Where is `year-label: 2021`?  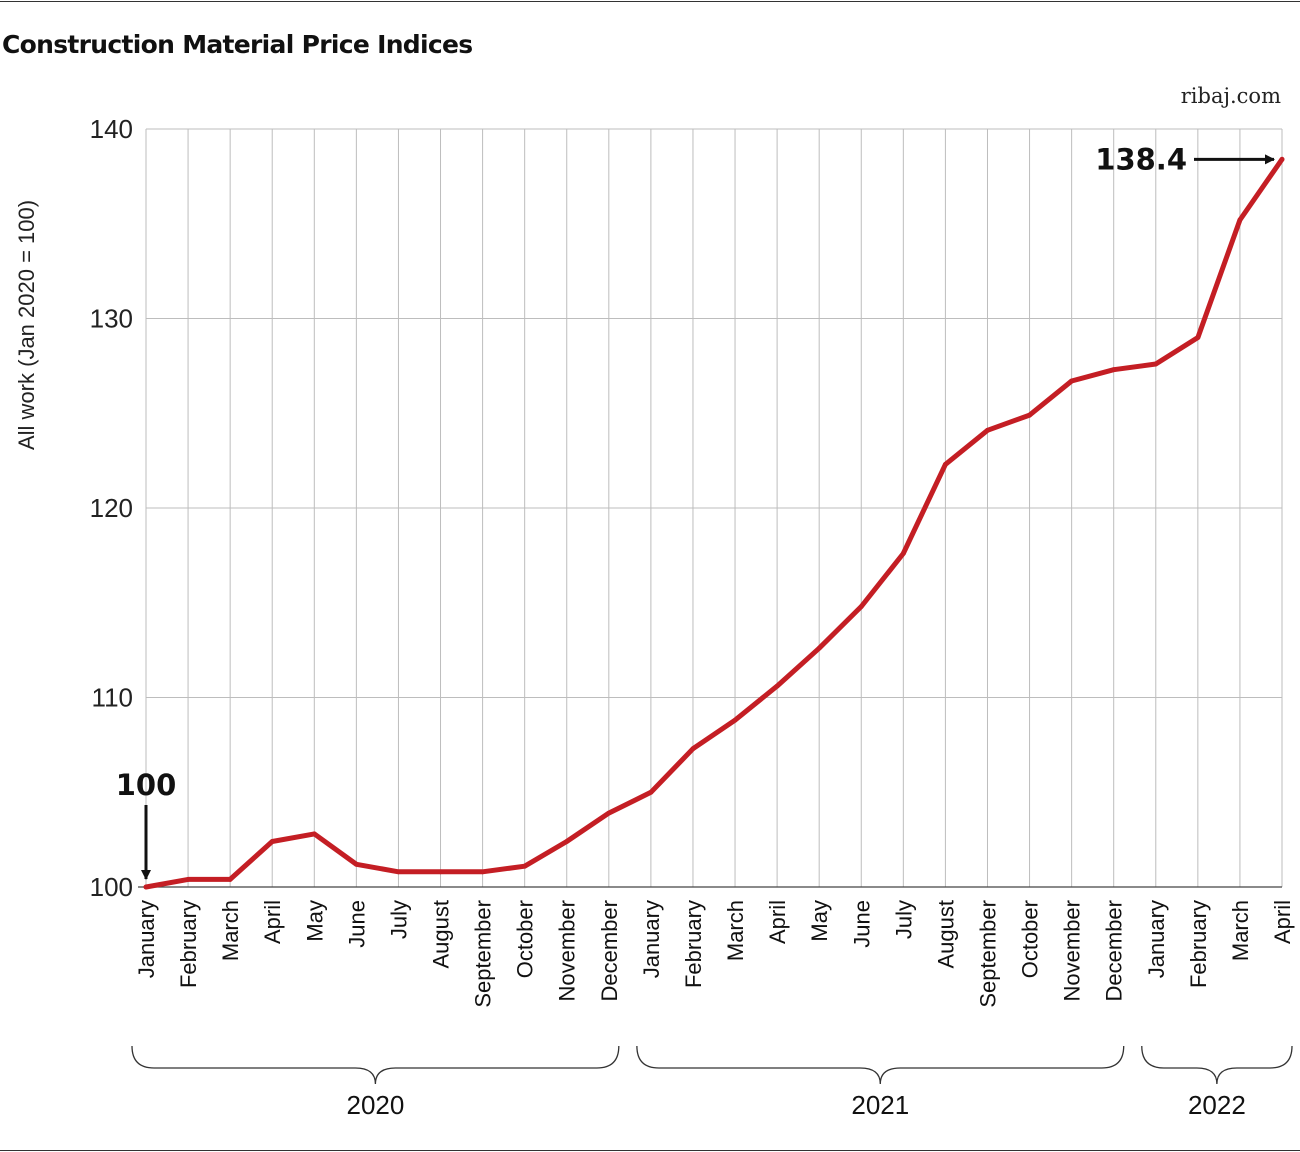 year-label: 2021 is located at coordinates (880, 1105).